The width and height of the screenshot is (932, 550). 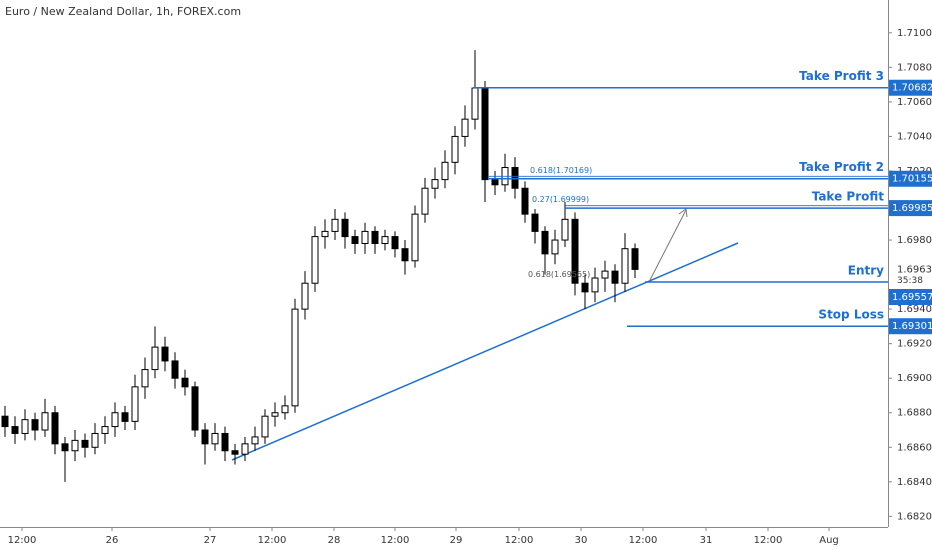 What do you see at coordinates (210, 540) in the screenshot?
I see `x-tick-label: 27` at bounding box center [210, 540].